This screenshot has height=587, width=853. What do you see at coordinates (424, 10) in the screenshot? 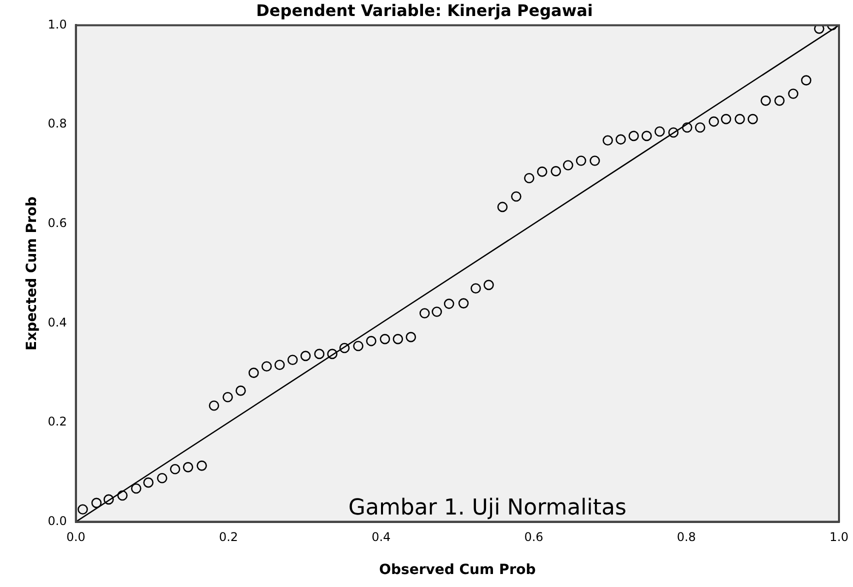
I see `chart-title: Dependent Variable: Kinerja Pegawai` at bounding box center [424, 10].